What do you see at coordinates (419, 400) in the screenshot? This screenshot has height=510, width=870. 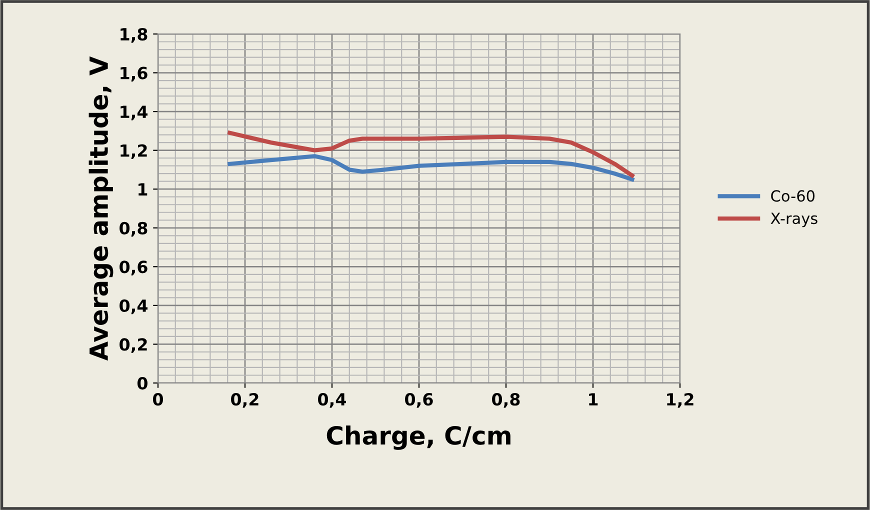 I see `x-tick-label: 0,6` at bounding box center [419, 400].